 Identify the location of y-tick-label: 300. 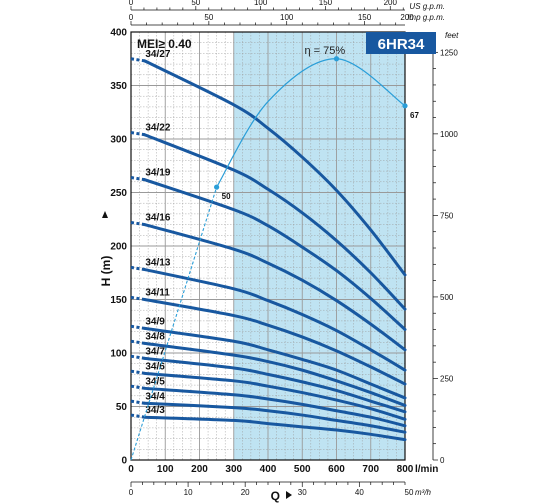
(118, 140).